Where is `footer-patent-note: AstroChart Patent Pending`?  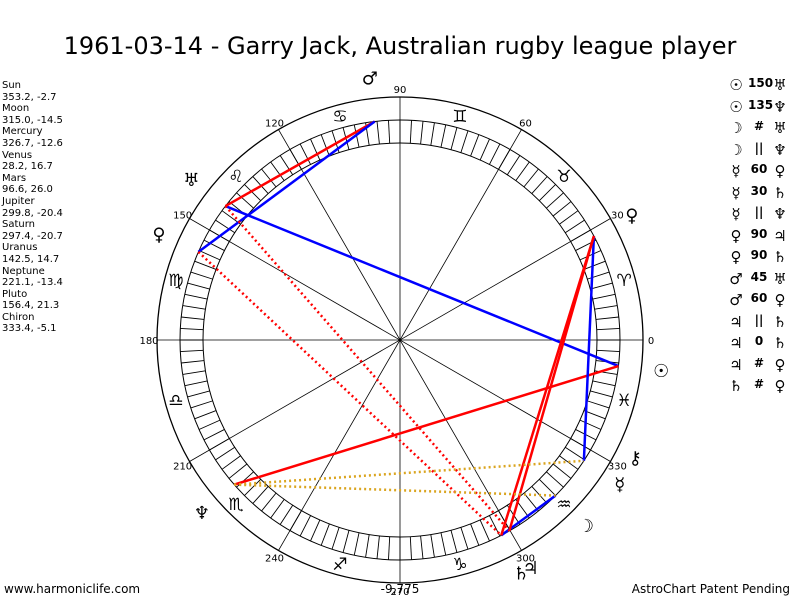
footer-patent-note: AstroChart Patent Pending is located at coordinates (710, 589).